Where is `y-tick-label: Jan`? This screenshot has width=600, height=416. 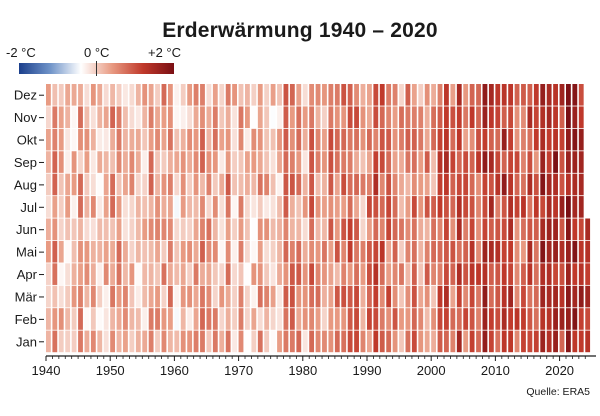 y-tick-label: Jan is located at coordinates (26, 341).